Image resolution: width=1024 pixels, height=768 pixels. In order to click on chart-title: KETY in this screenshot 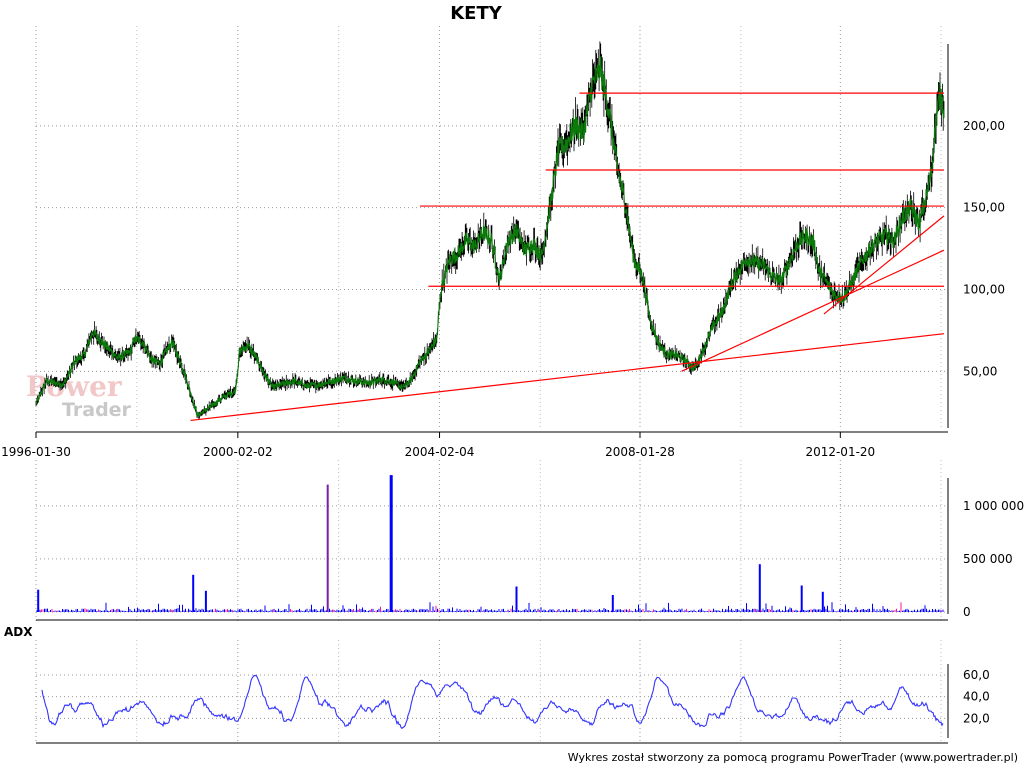, I will do `click(476, 13)`.